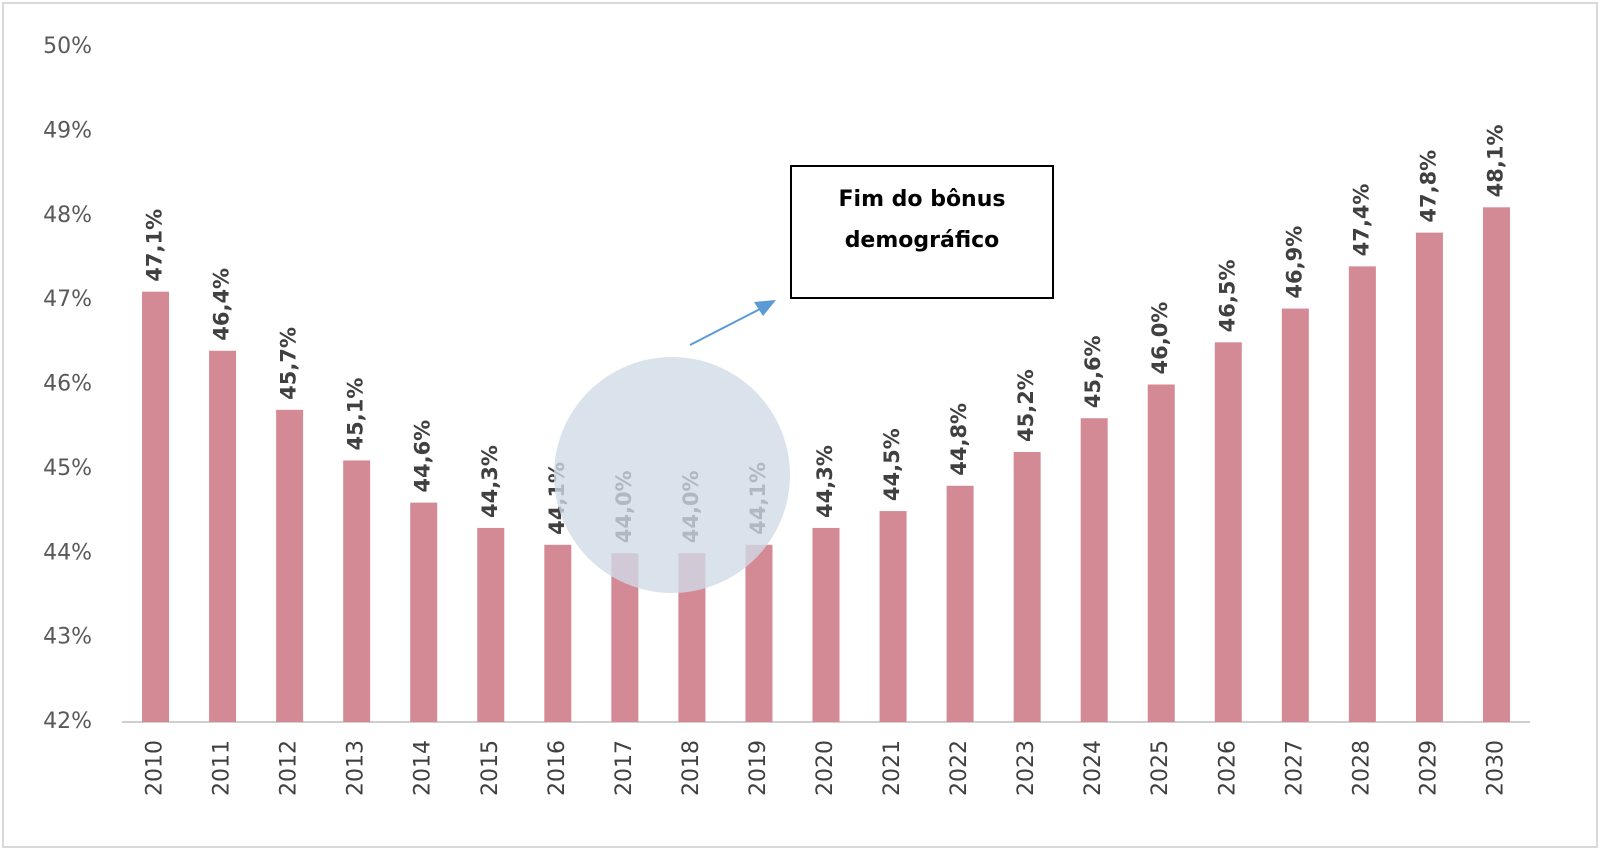 Image resolution: width=1602 pixels, height=850 pixels. Describe the element at coordinates (726, 326) in the screenshot. I see `arrow-line` at that location.